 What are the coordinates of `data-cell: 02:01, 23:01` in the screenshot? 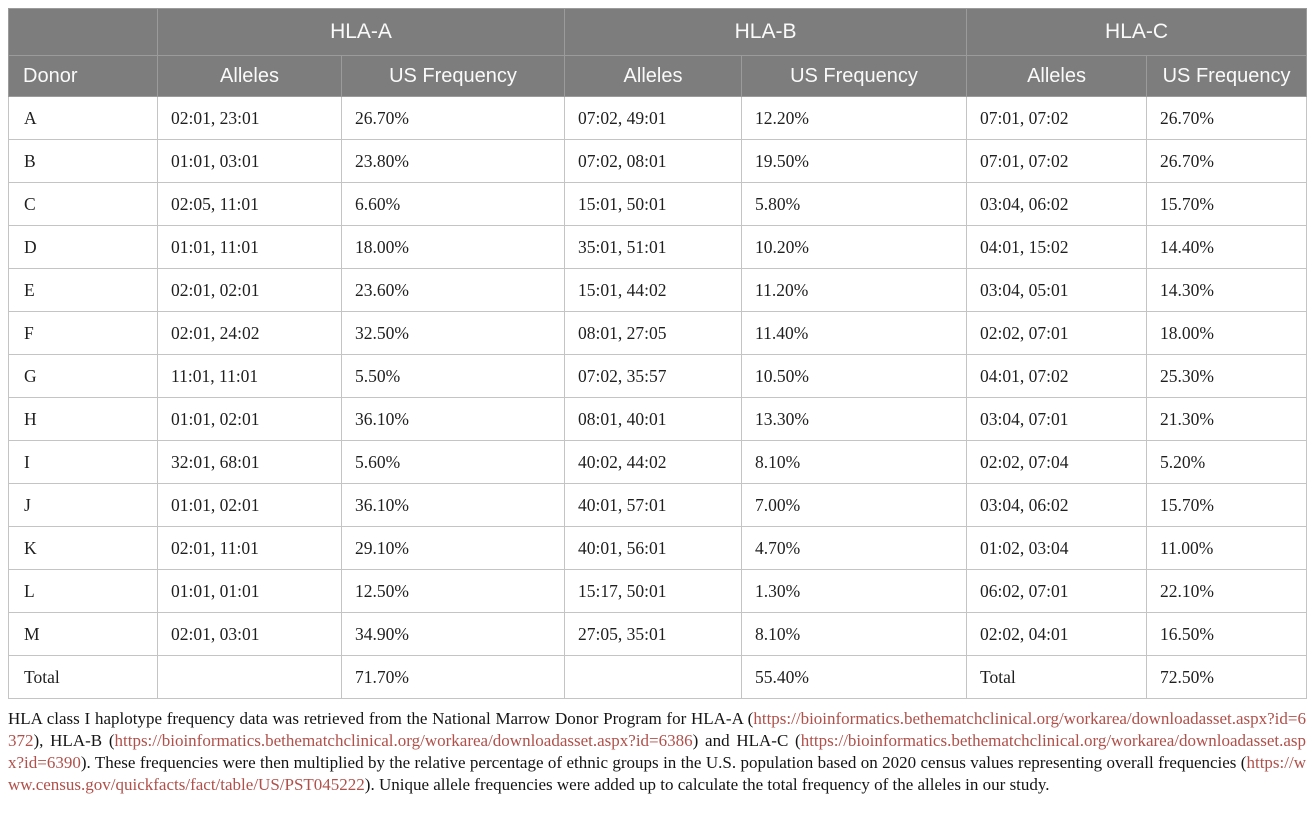 It's located at (249, 118).